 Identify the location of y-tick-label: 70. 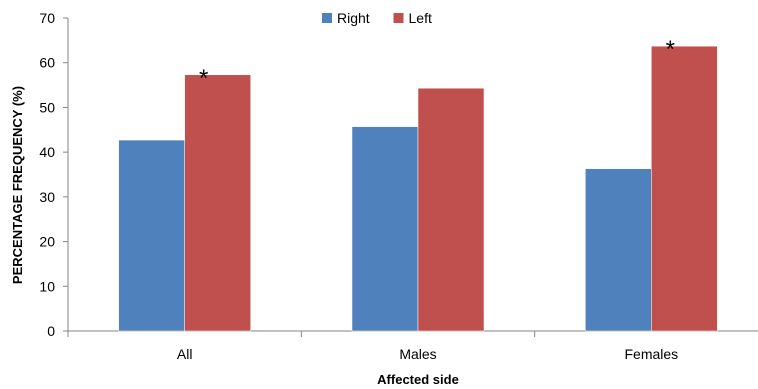
(47, 18).